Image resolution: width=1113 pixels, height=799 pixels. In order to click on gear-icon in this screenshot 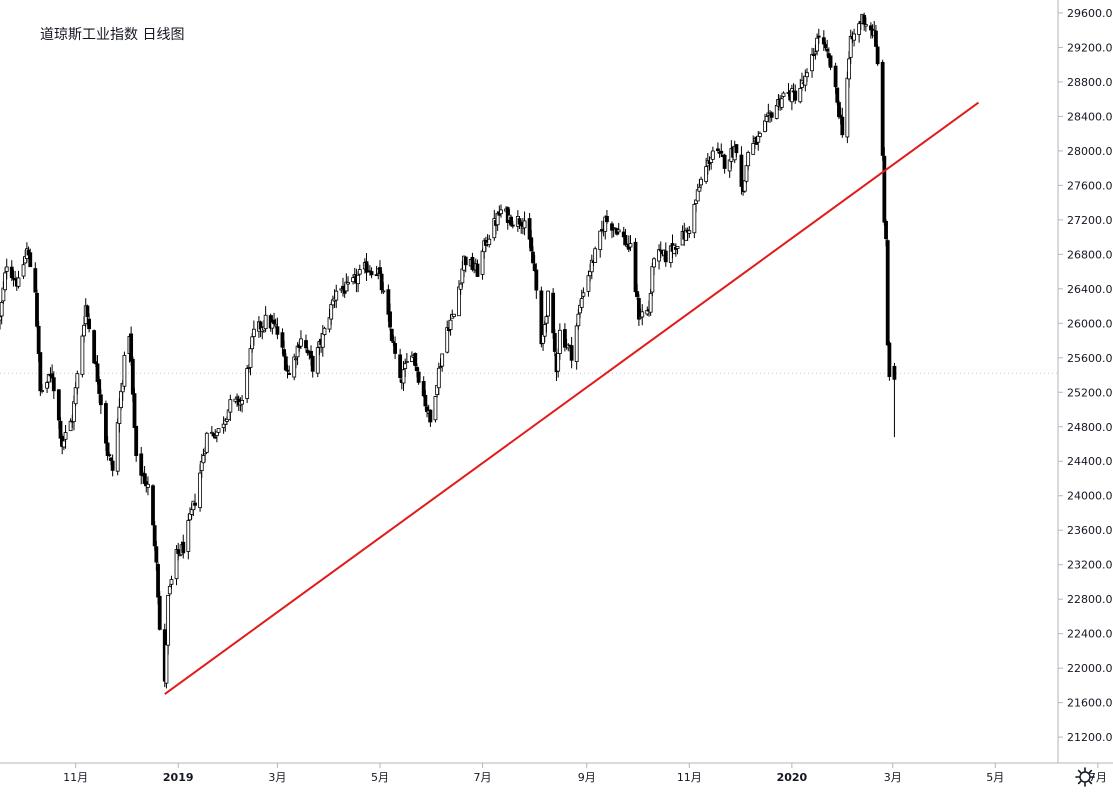, I will do `click(1085, 777)`.